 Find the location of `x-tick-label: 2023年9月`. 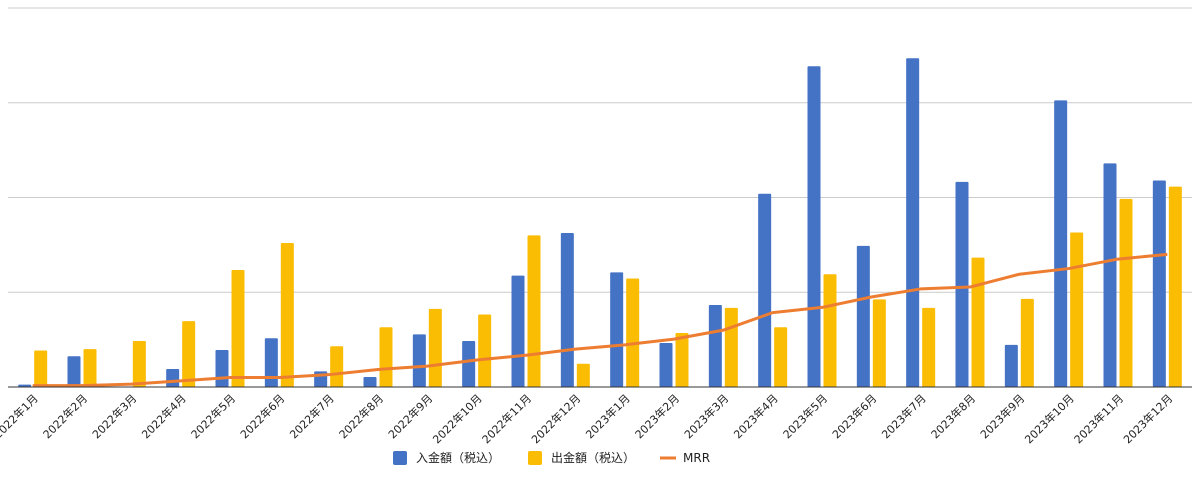

x-tick-label: 2023年9月 is located at coordinates (1002, 416).